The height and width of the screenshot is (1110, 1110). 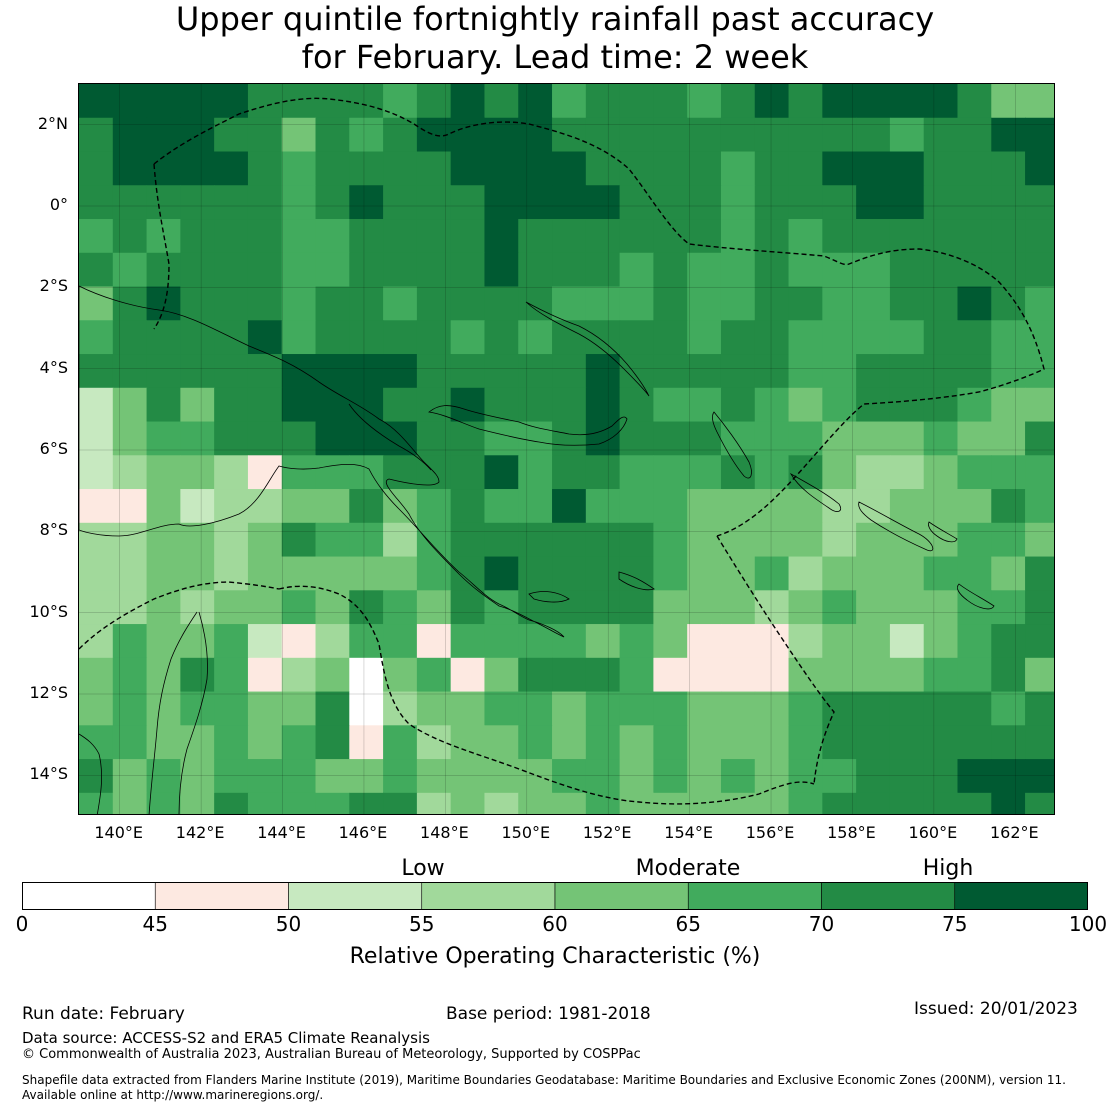 What do you see at coordinates (444, 832) in the screenshot?
I see `longitude-label: 148°E` at bounding box center [444, 832].